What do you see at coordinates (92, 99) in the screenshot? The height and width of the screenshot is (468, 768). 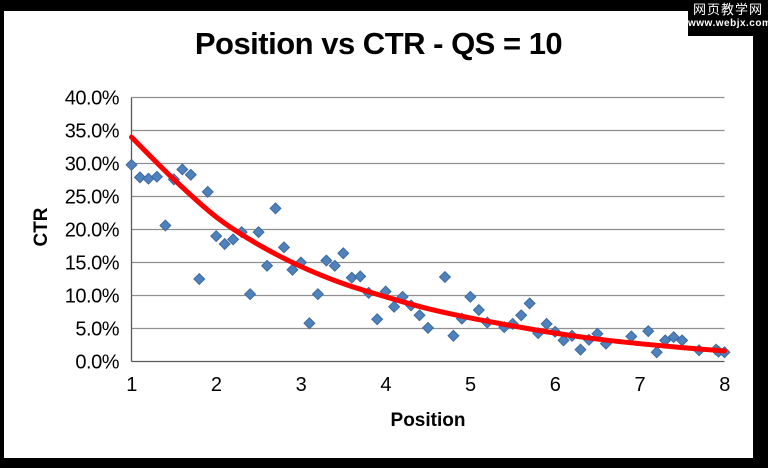 I see `y-tick-label: 40.0%` at bounding box center [92, 99].